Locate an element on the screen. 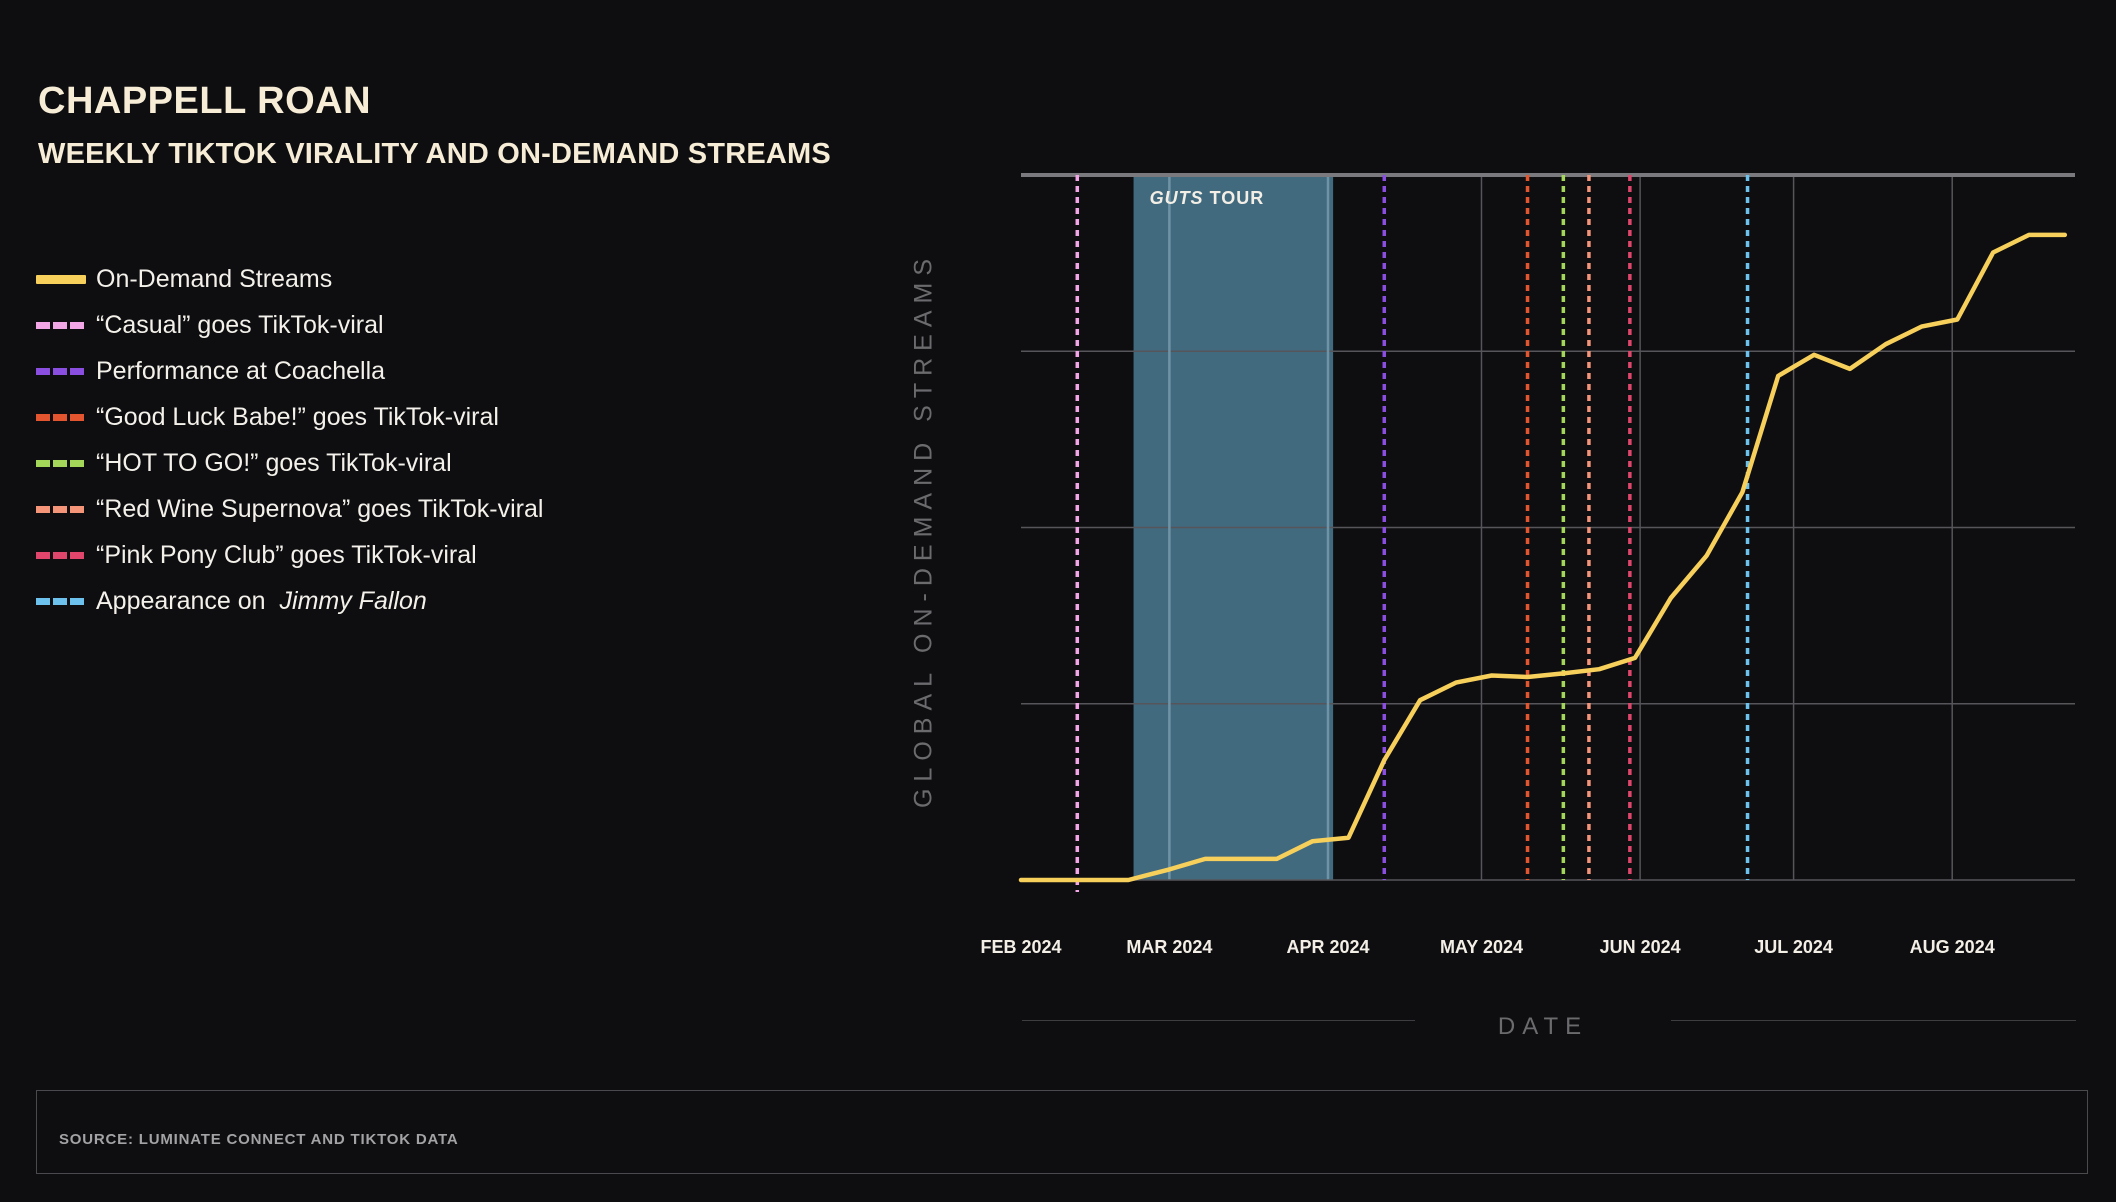 The width and height of the screenshot is (2116, 1202). legend-item-red-wine-supernova: “Red Wine Supernova” goes TikTok-viral is located at coordinates (289, 509).